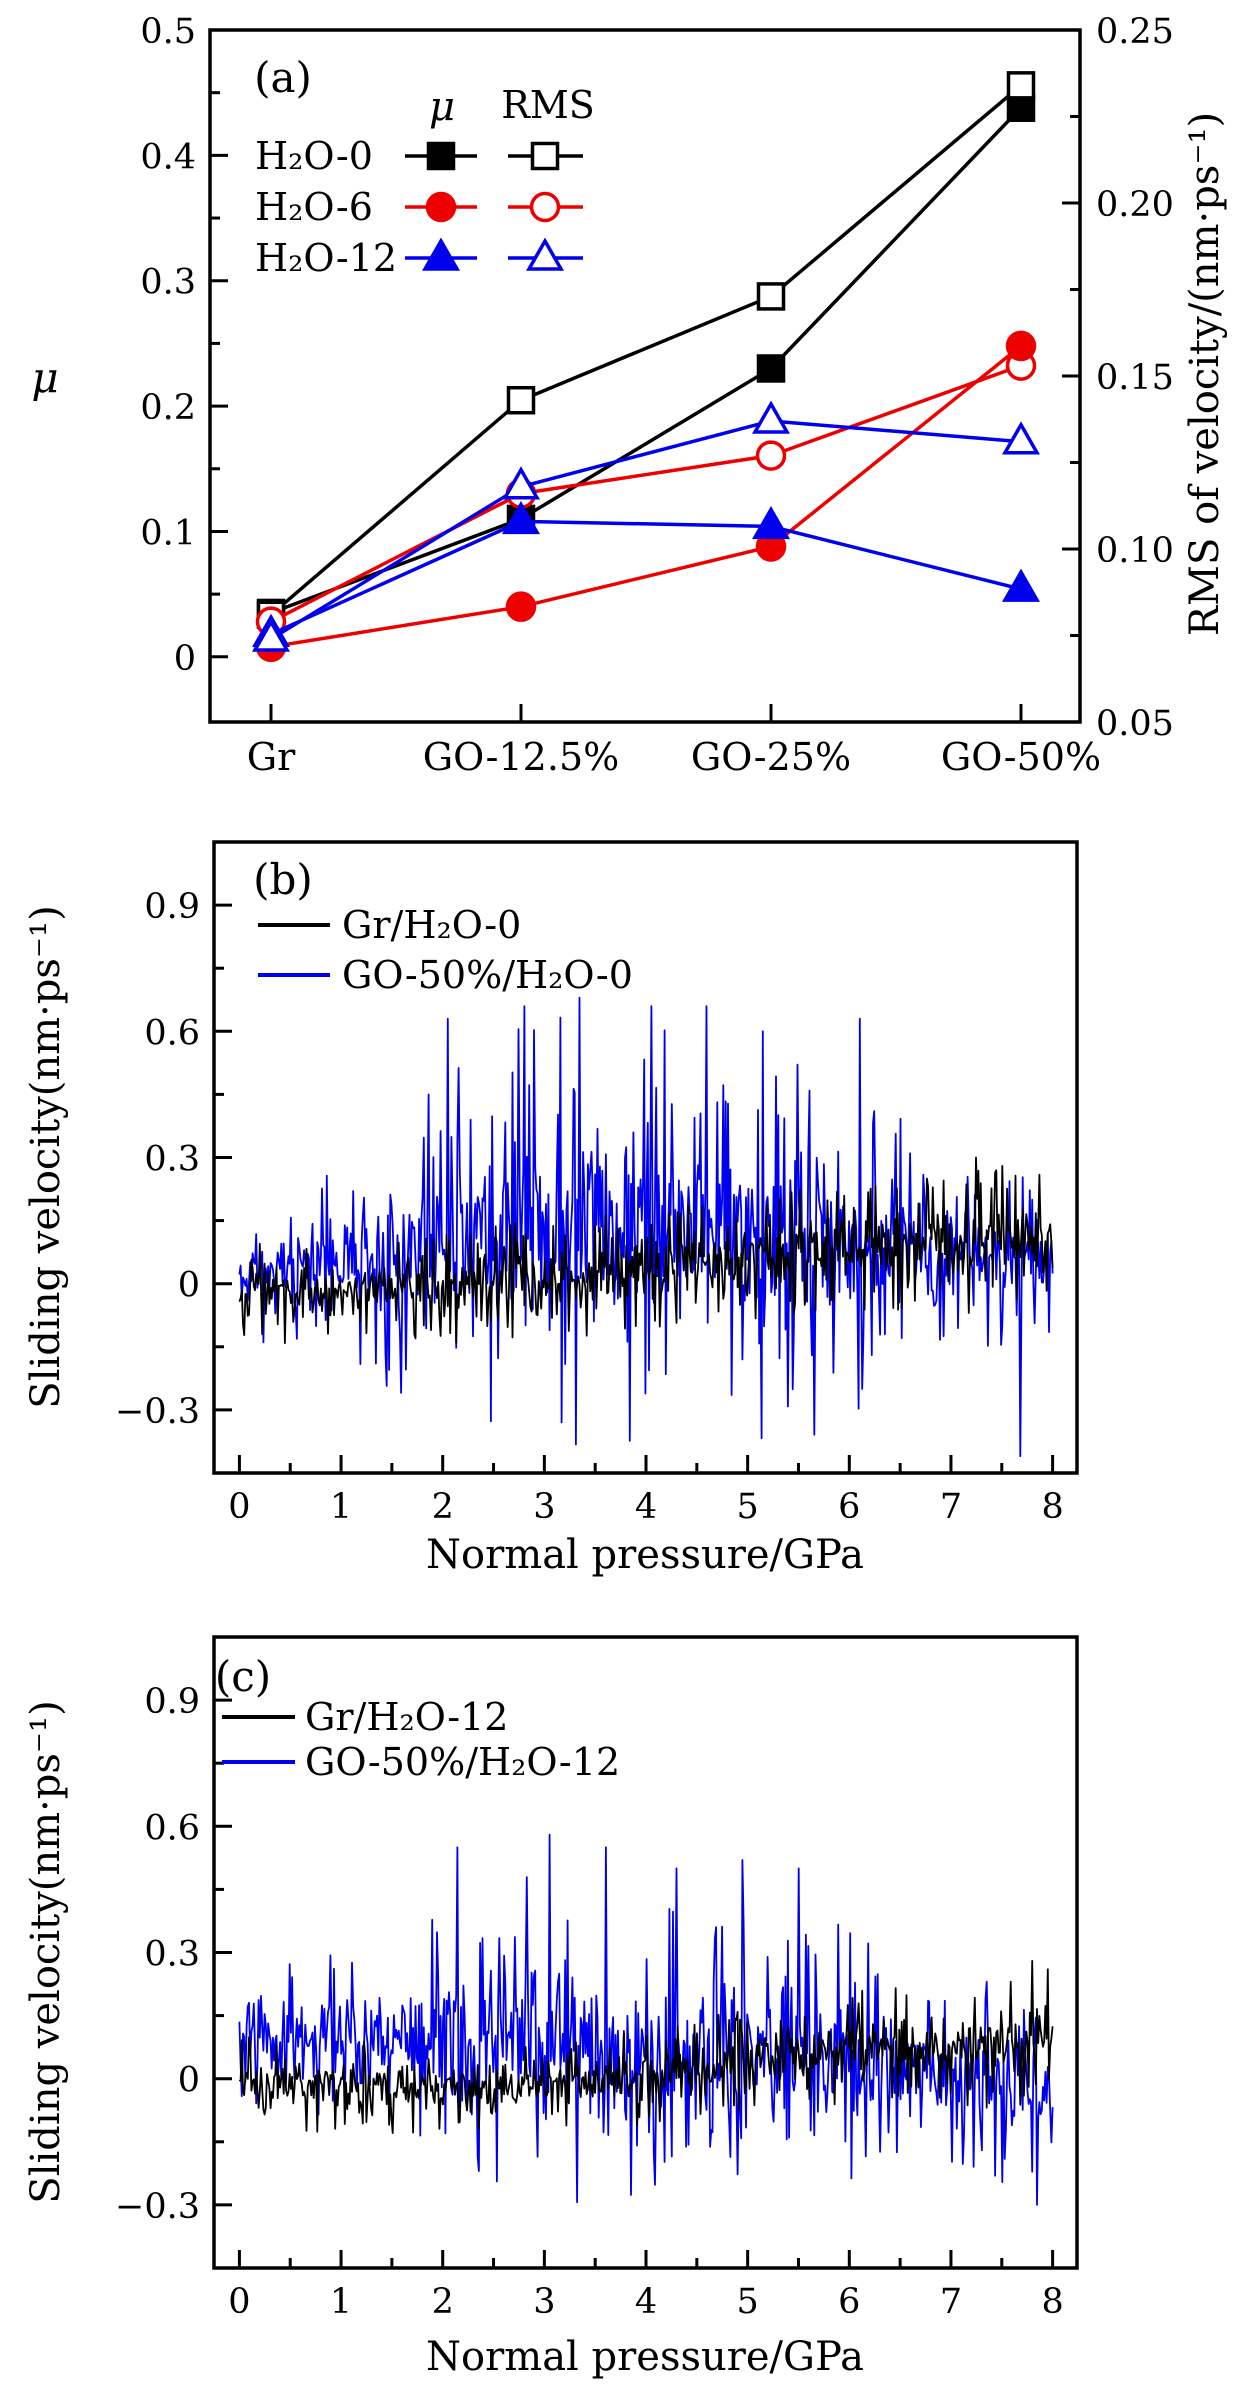 The height and width of the screenshot is (2394, 1260). I want to click on rms-axis-label: RMS of velocity/(nm·ps⁻¹), so click(1205, 374).